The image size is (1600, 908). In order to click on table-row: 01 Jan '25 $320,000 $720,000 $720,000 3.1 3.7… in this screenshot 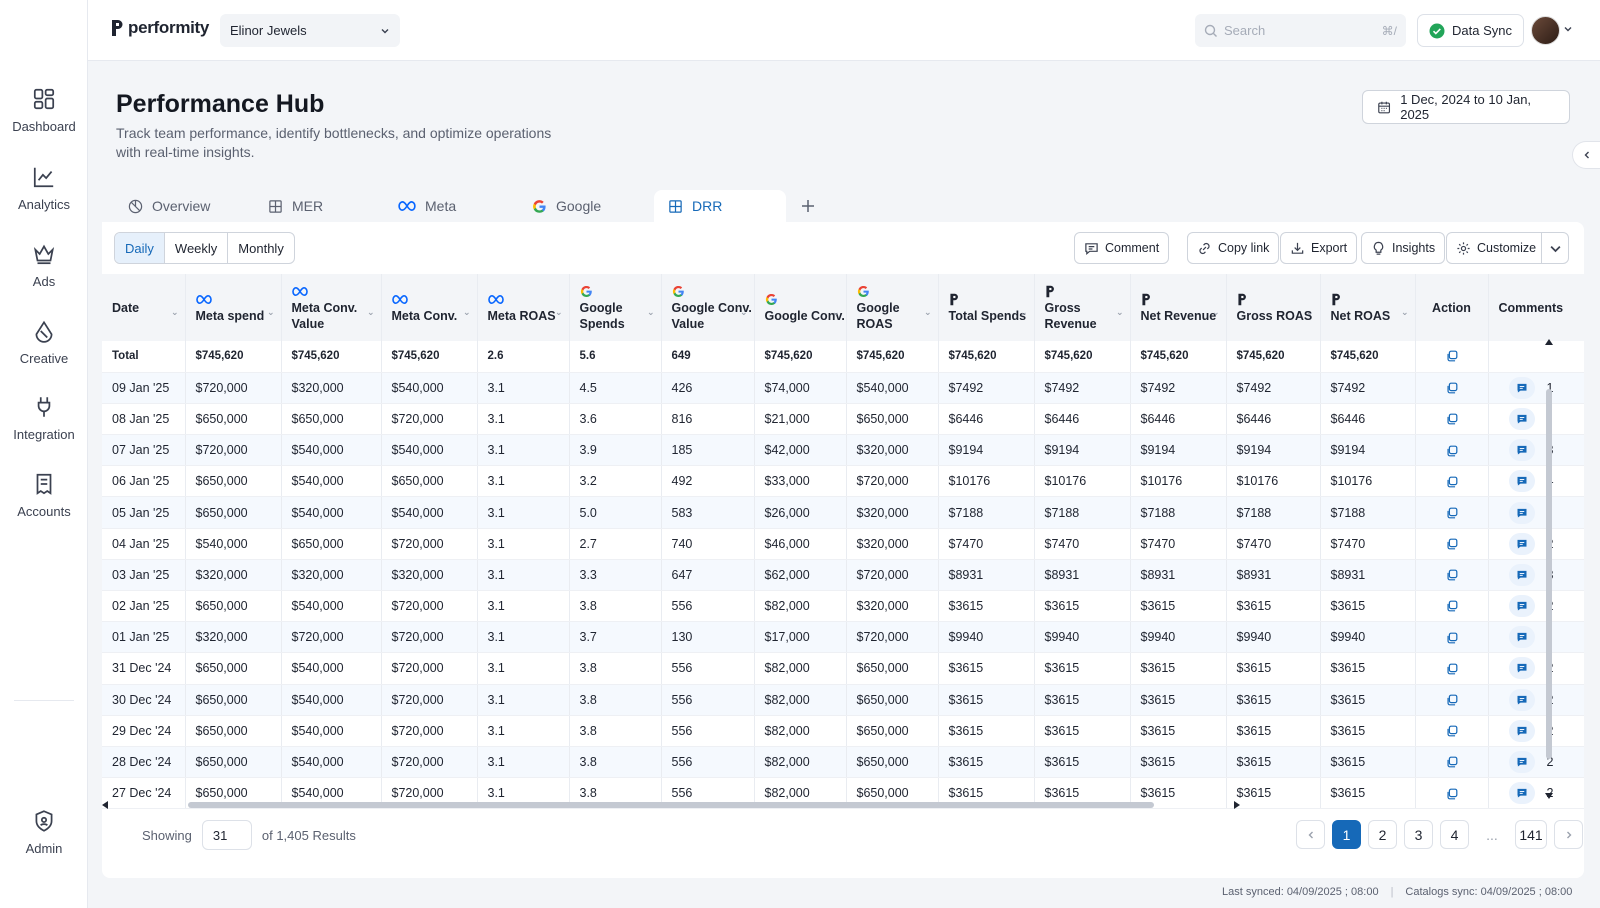, I will do `click(843, 637)`.